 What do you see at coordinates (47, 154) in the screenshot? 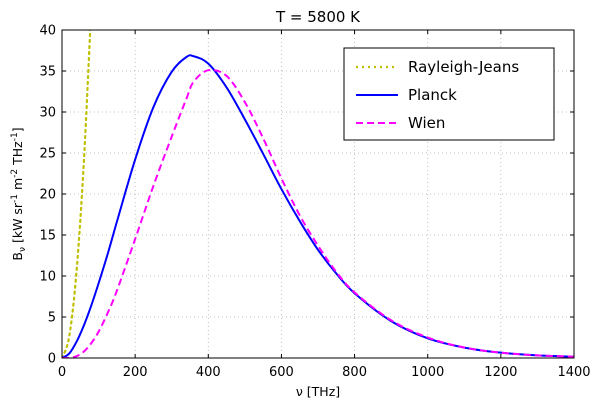
I see `y-tick-label: 25` at bounding box center [47, 154].